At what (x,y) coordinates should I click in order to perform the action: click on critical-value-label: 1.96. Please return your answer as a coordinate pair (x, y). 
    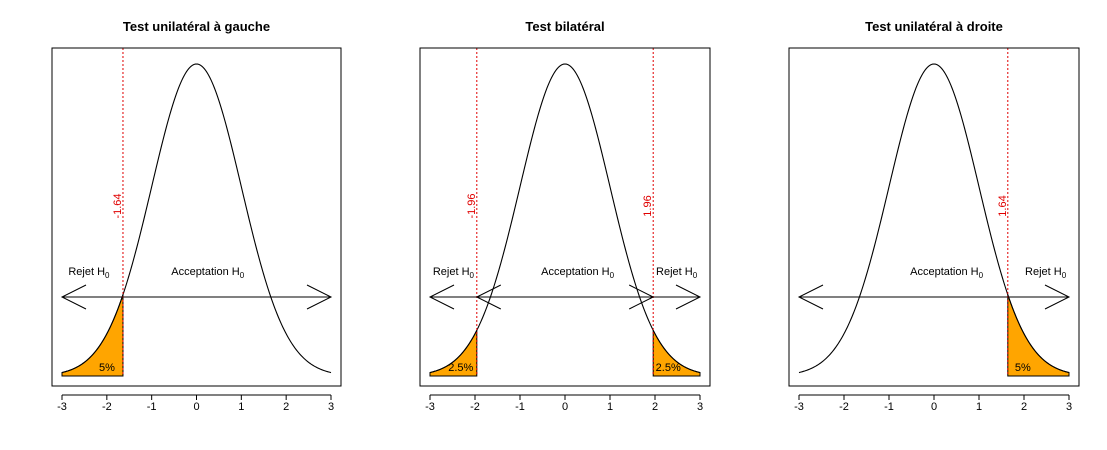
    Looking at the image, I should click on (648, 205).